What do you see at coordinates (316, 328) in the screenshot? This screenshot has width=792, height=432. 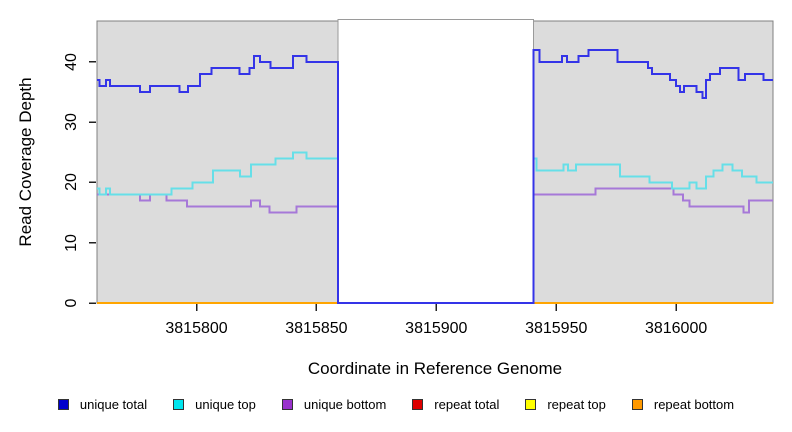 I see `x-tick-label: 3815850` at bounding box center [316, 328].